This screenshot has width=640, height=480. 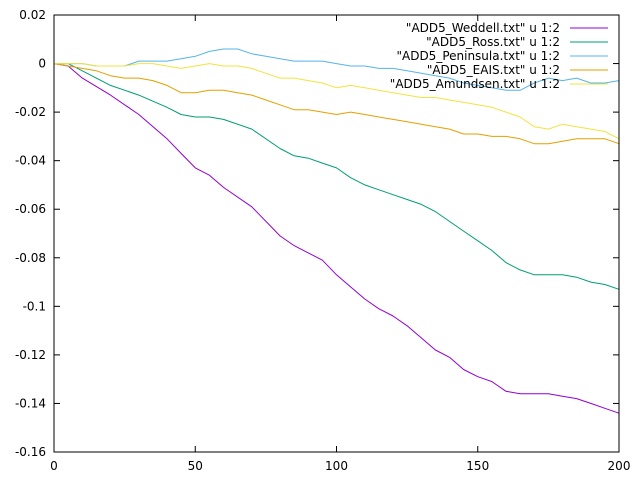 What do you see at coordinates (478, 56) in the screenshot?
I see `legend-label-2: "ADD5_Peninsula.txt" u 1:2` at bounding box center [478, 56].